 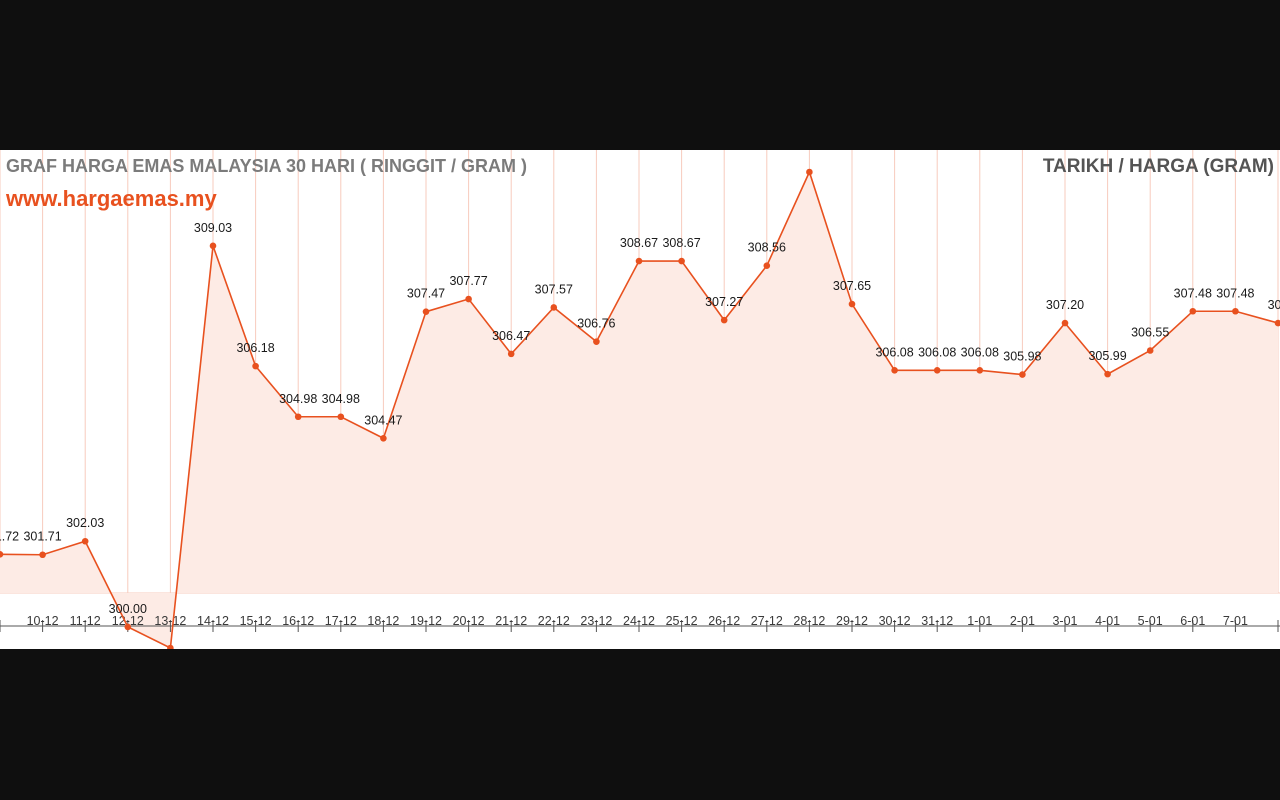 I want to click on x-tick-label: 5-01, so click(x=1150, y=621).